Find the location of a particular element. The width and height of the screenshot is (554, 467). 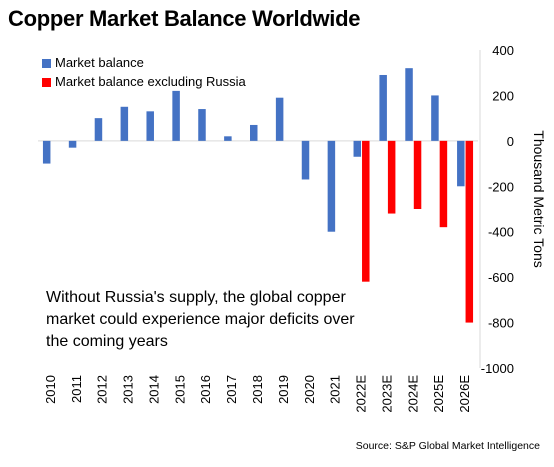

legend-item-market-balance: Market balance is located at coordinates (93, 62).